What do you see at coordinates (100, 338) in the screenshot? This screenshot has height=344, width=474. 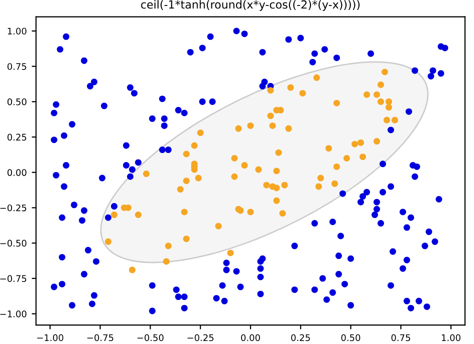 I see `x-tick-label: −0.75` at bounding box center [100, 338].